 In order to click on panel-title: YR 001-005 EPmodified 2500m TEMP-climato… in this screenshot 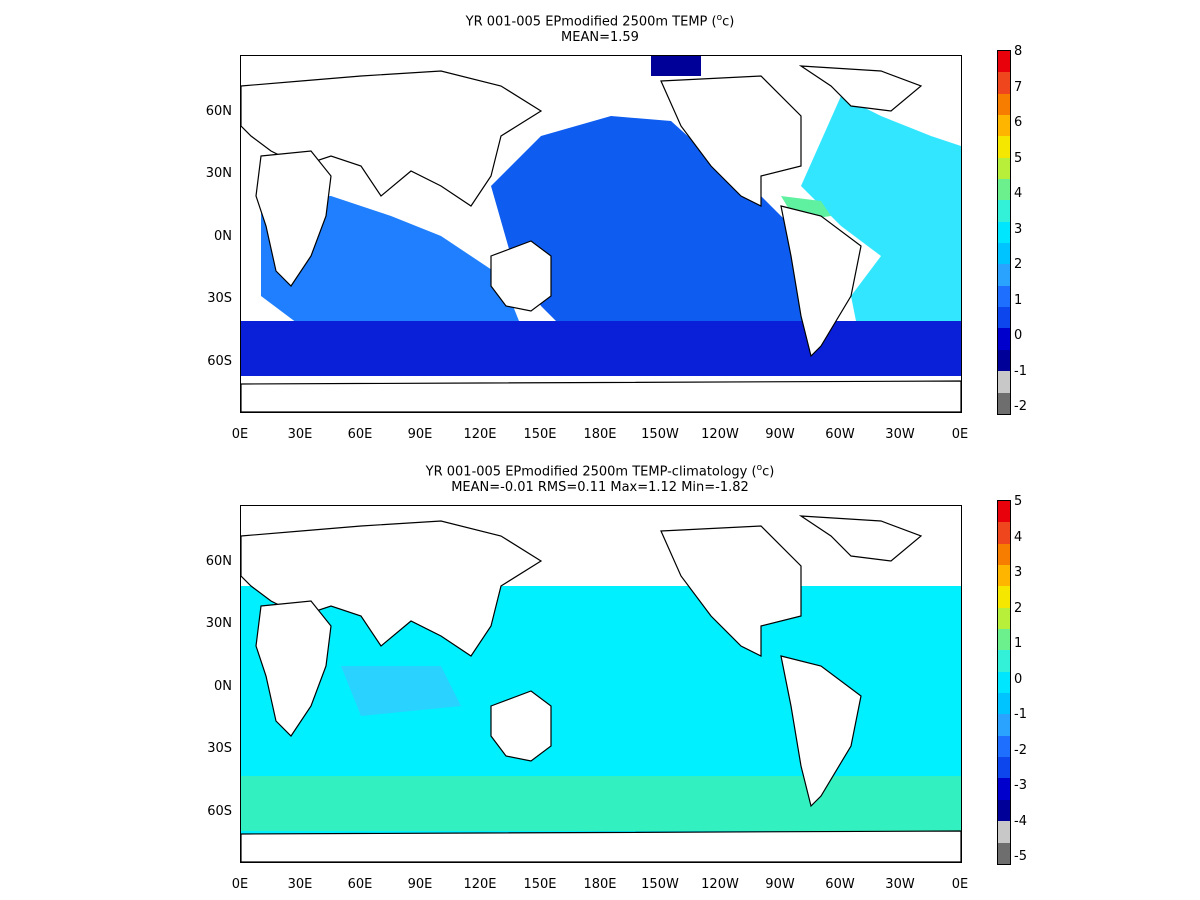, I will do `click(600, 471)`.